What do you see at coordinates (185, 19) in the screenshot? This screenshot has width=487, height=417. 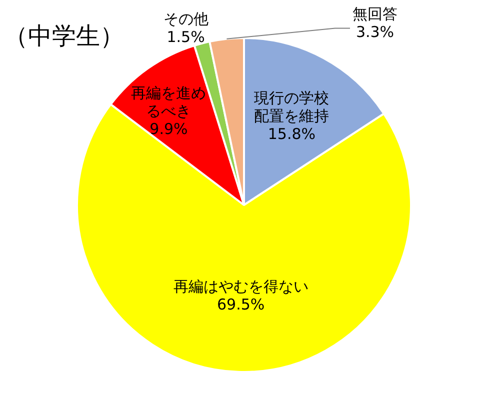 I see `slice-label: その他` at bounding box center [185, 19].